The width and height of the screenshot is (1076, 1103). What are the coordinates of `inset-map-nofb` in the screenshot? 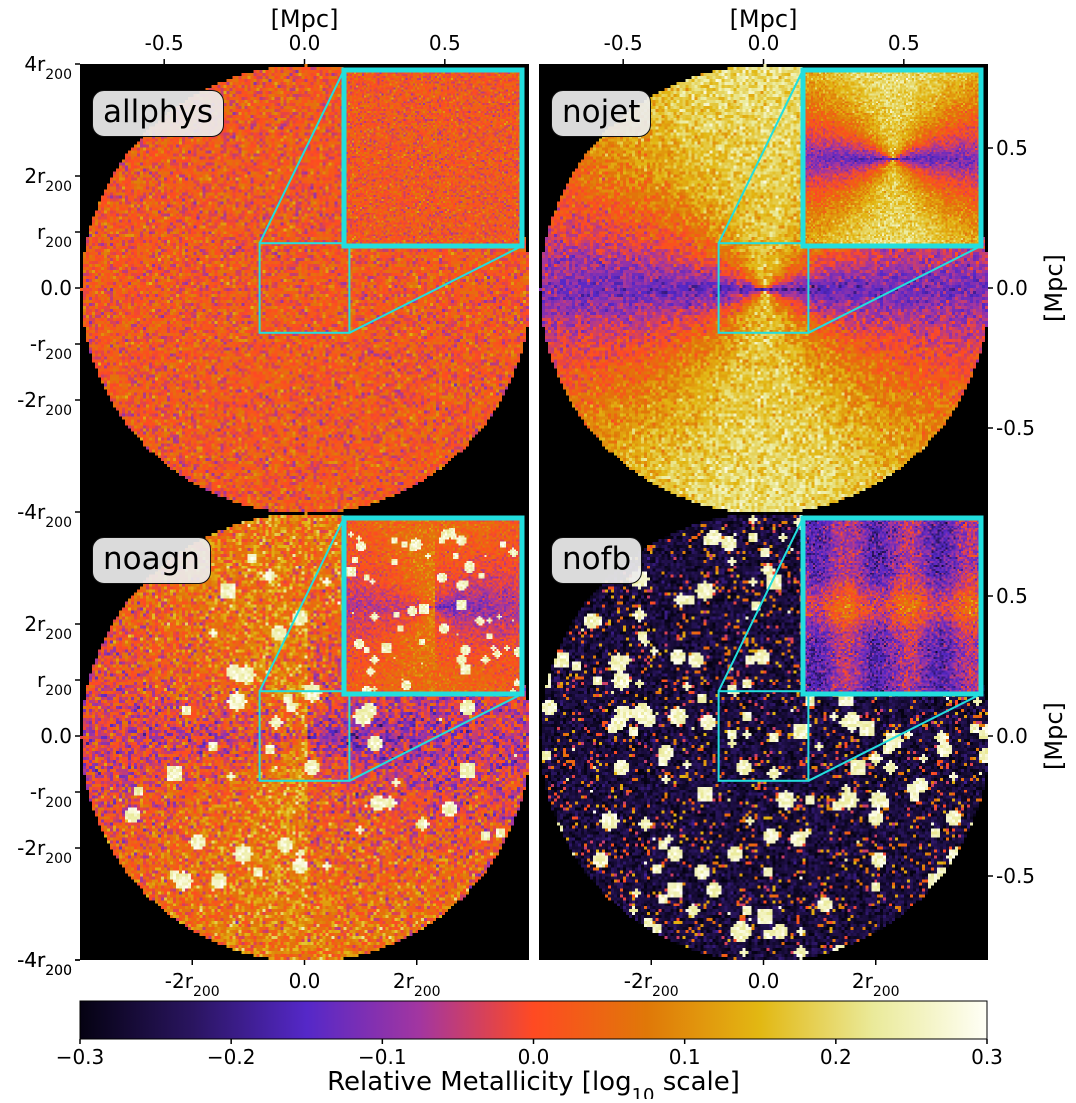 It's located at (892, 606).